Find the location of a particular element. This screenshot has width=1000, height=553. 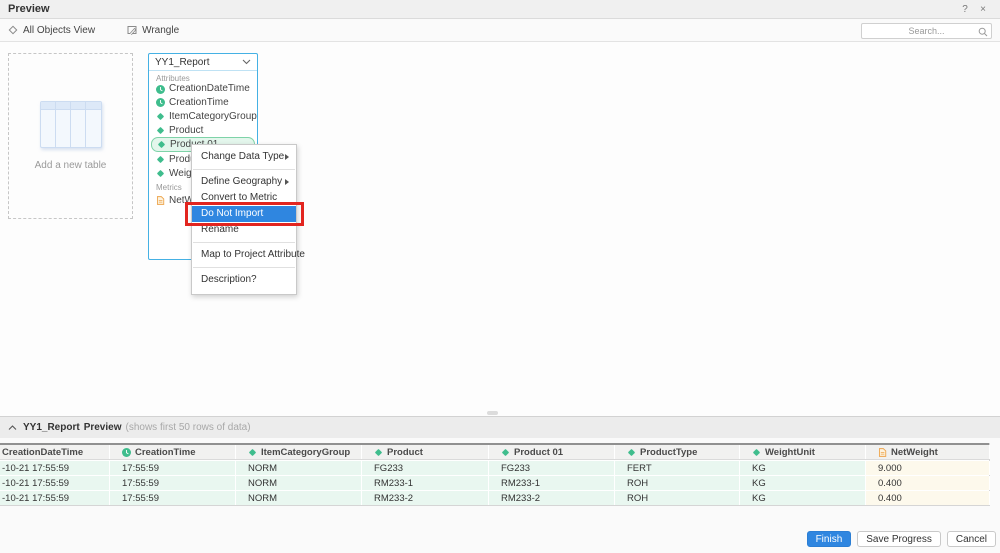

dataset-card-header: YY1_Report is located at coordinates (203, 62).